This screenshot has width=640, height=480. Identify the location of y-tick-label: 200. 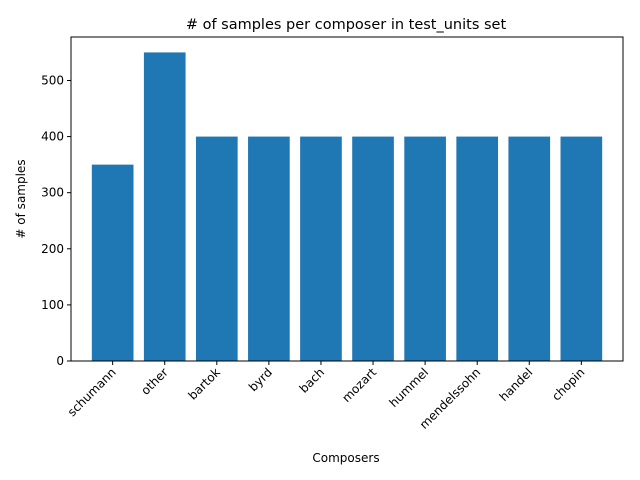
(52, 249).